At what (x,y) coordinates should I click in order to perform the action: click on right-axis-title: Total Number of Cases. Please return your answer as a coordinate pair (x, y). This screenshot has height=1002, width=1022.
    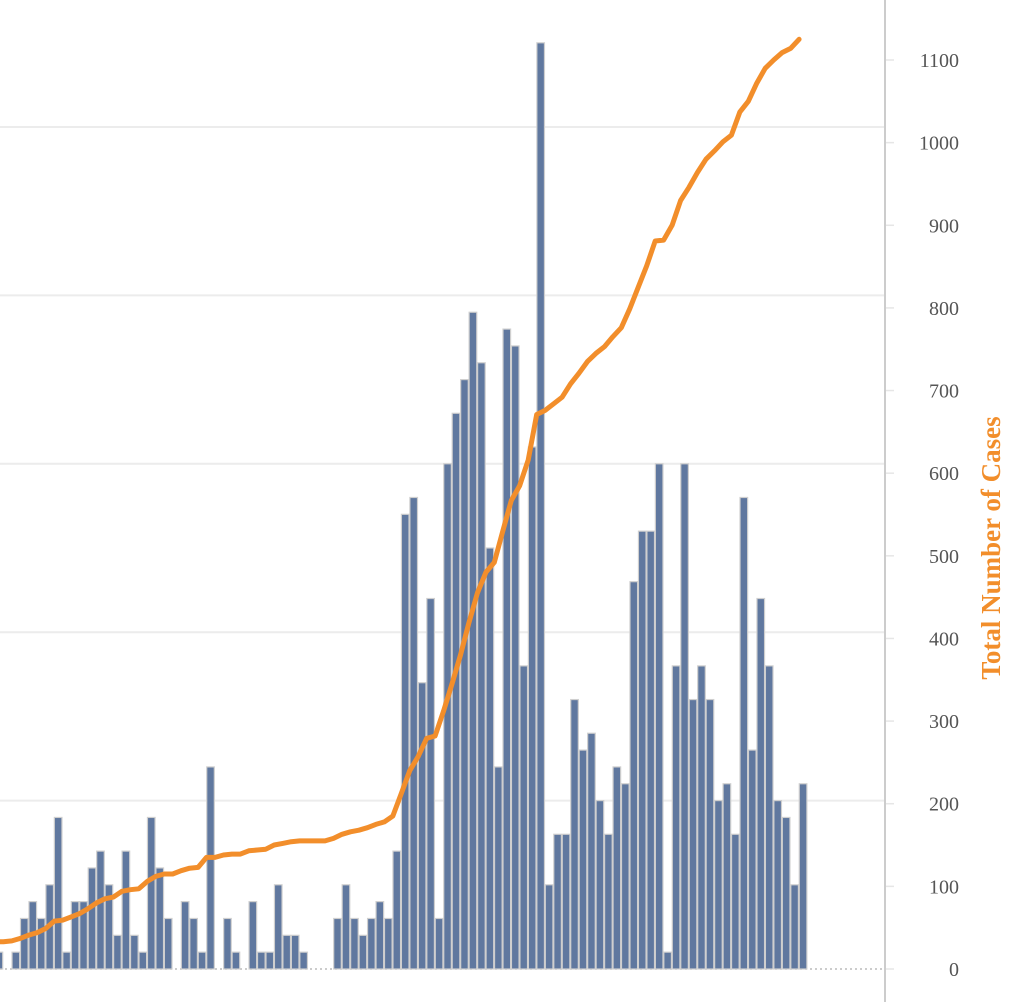
    Looking at the image, I should click on (991, 547).